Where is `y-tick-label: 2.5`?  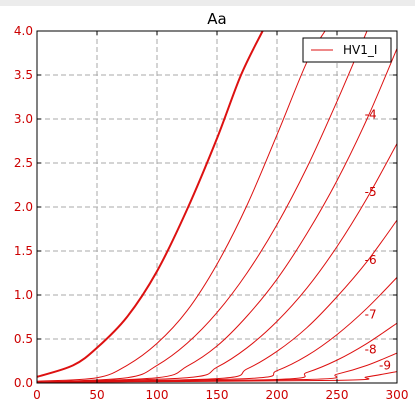 y-tick-label: 2.5 is located at coordinates (23, 163).